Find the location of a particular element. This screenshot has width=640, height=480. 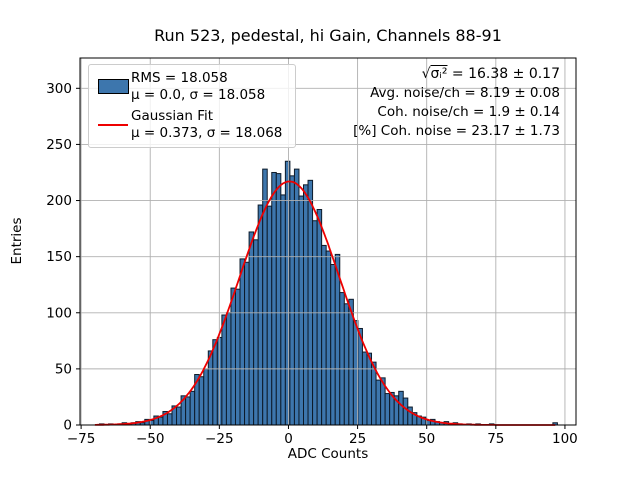

x-tick-label: −50 is located at coordinates (150, 439).